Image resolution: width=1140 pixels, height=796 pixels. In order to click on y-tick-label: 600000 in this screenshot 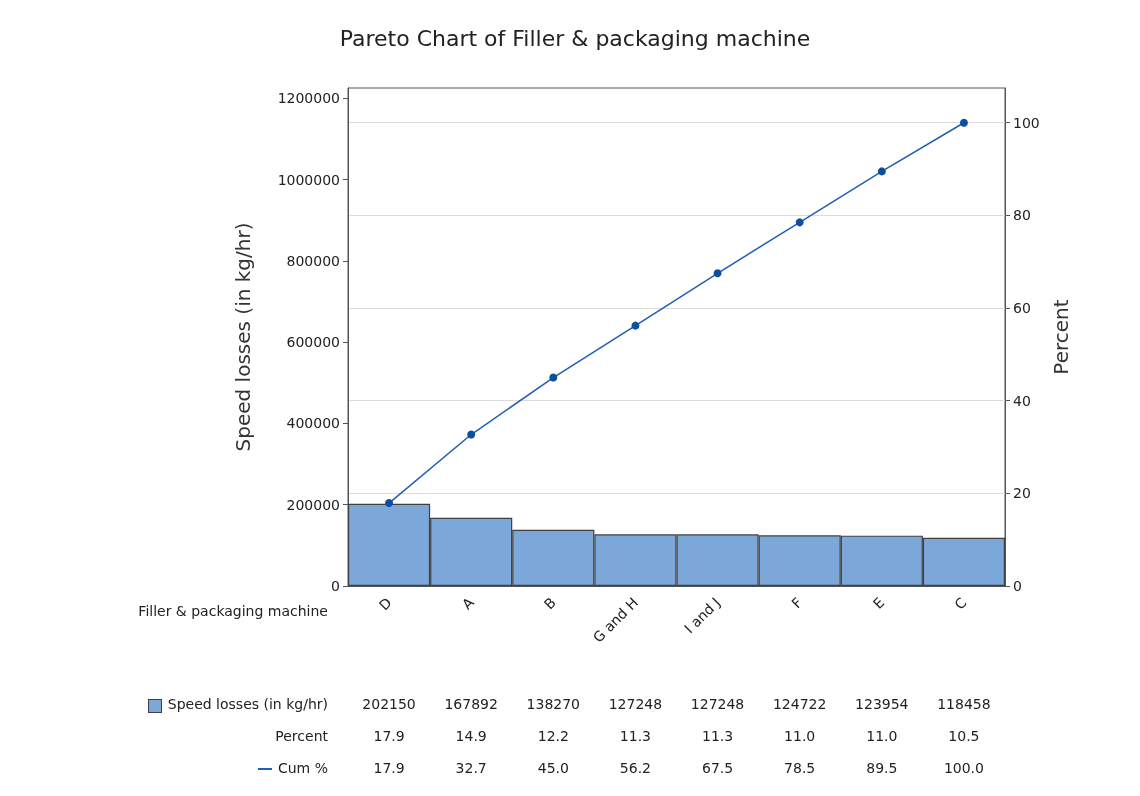, I will do `click(313, 342)`.